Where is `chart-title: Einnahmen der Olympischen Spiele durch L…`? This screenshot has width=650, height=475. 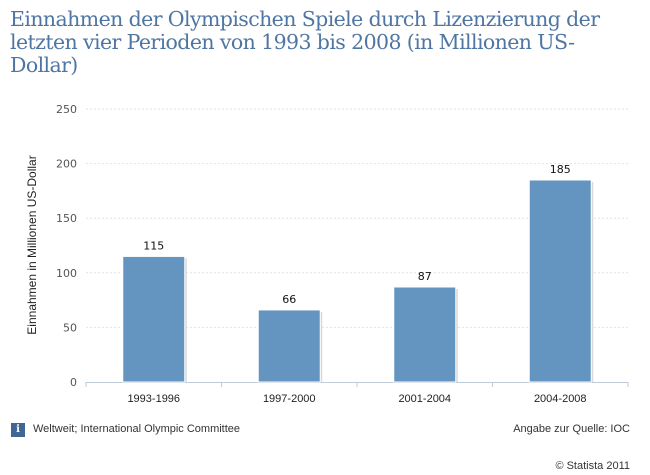 chart-title: Einnahmen der Olympischen Spiele durch L… is located at coordinates (305, 42).